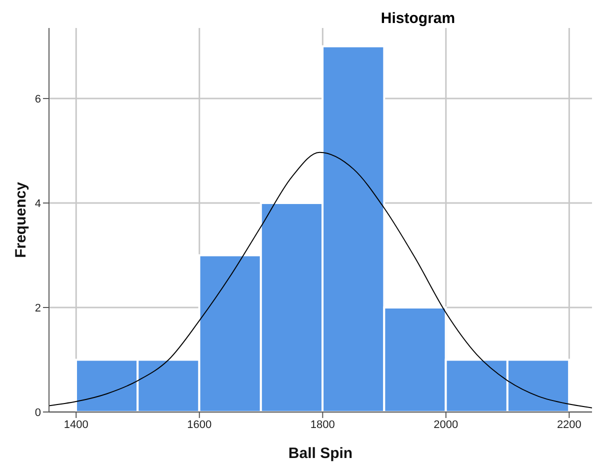  What do you see at coordinates (446, 424) in the screenshot?
I see `x-tick-label: 2000` at bounding box center [446, 424].